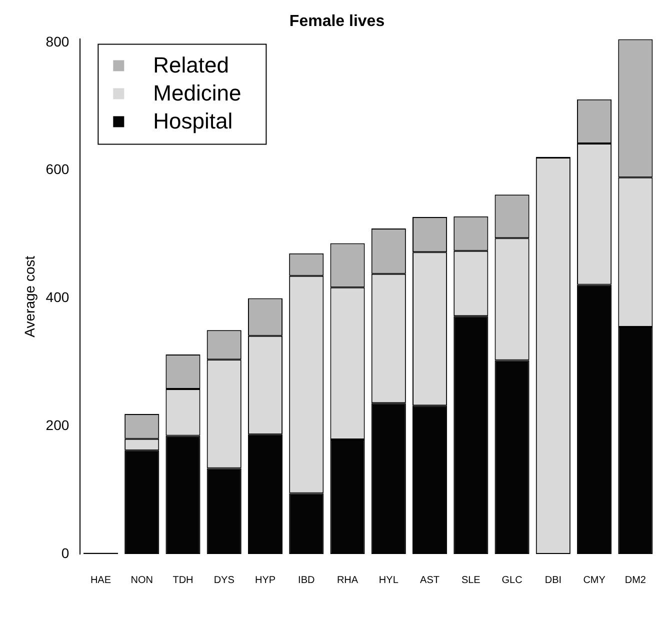 This screenshot has width=668, height=617. What do you see at coordinates (347, 580) in the screenshot?
I see `x-tick-label: RHA` at bounding box center [347, 580].